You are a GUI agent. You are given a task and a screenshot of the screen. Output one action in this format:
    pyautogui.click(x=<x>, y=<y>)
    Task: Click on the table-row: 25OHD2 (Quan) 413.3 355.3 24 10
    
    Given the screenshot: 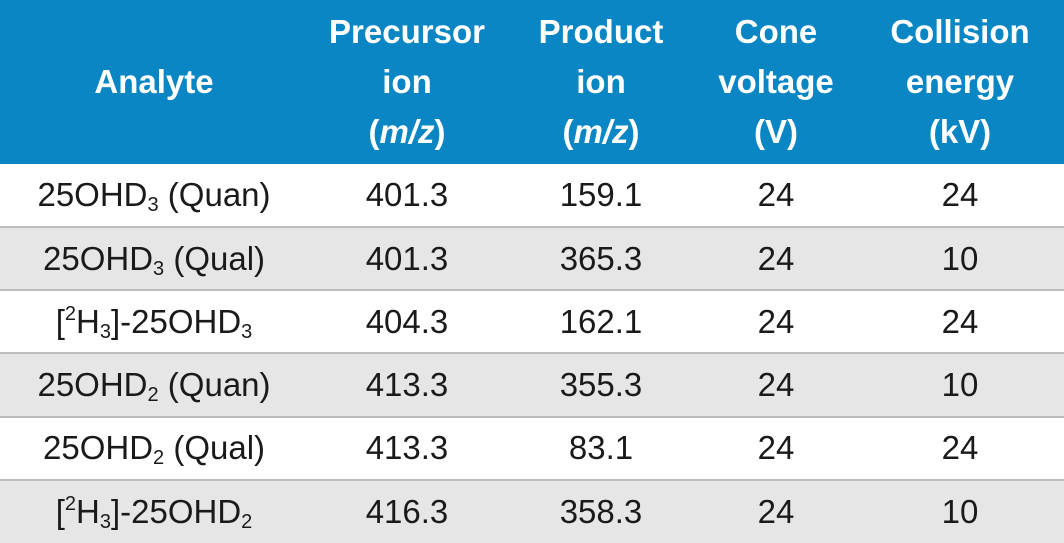 What is the action you would take?
    pyautogui.click(x=532, y=384)
    